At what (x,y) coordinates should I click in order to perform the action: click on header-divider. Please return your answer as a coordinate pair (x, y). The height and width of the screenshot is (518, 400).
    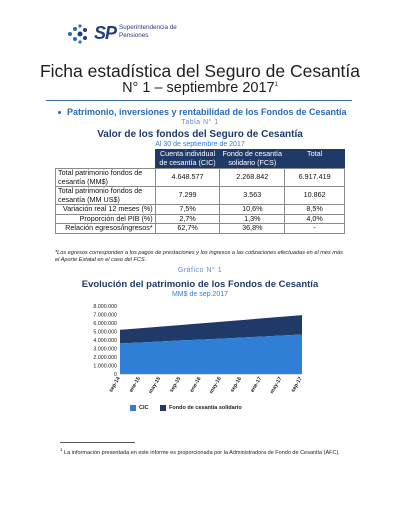
    Looking at the image, I should click on (199, 100).